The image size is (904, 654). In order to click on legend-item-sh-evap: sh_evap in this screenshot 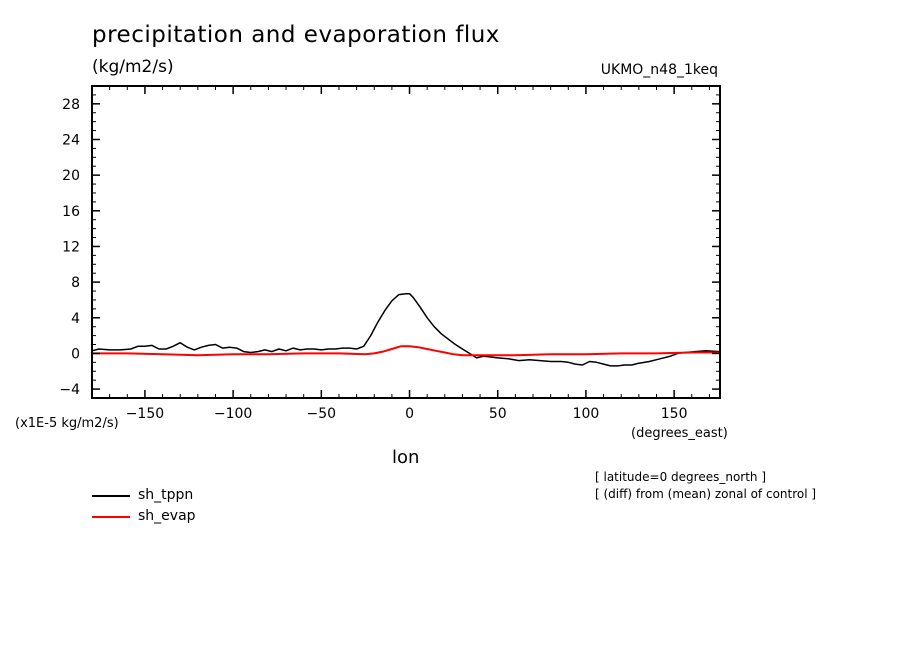, I will do `click(202, 517)`.